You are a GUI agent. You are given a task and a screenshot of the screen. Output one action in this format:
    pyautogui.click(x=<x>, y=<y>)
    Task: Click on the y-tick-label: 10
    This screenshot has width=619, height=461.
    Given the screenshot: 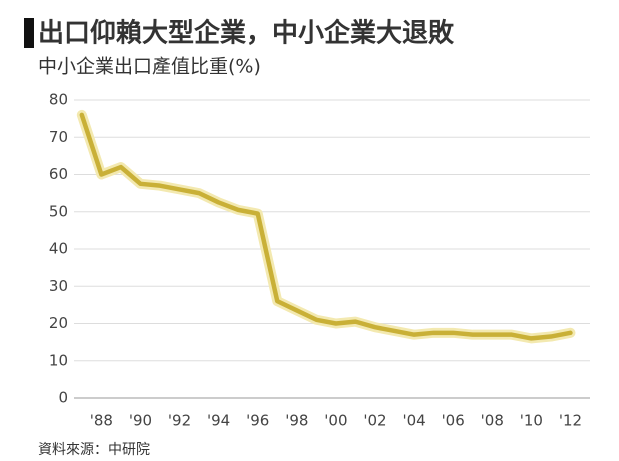 What is the action you would take?
    pyautogui.click(x=58, y=360)
    